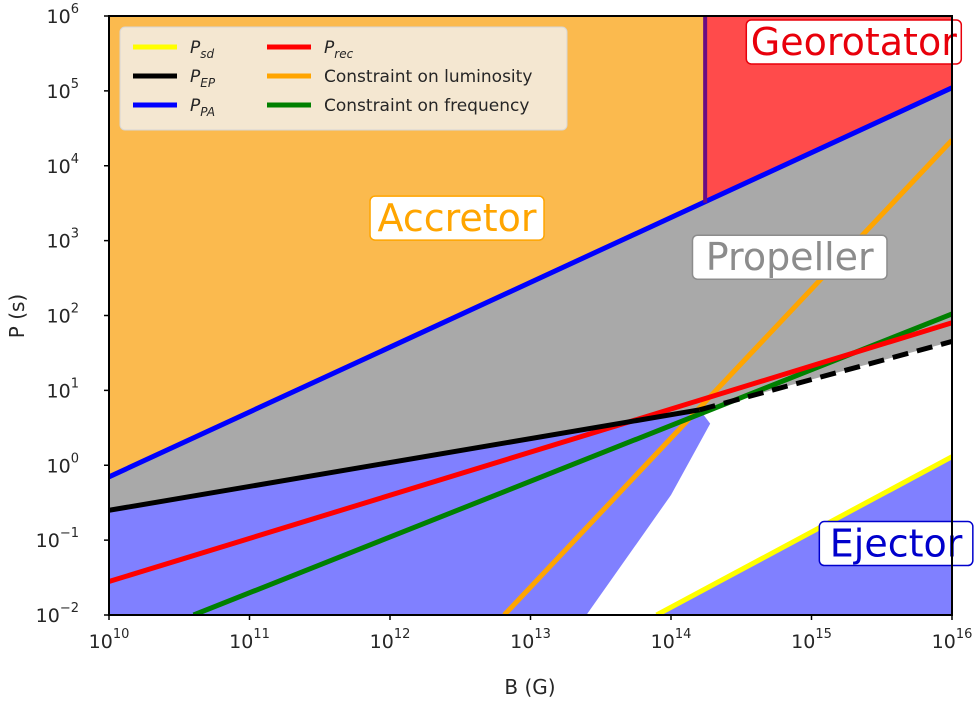  I want to click on series-line-ep, so click(405, 460).